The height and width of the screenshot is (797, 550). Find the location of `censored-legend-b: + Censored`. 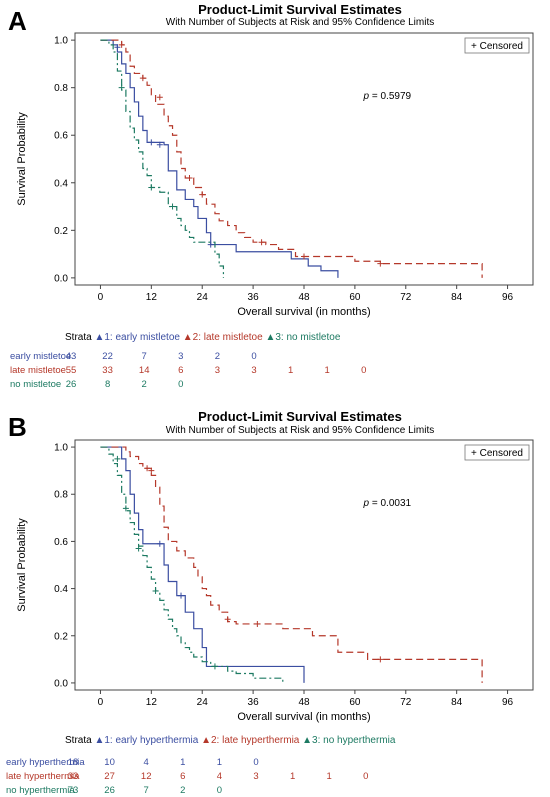

censored-legend-b: + Censored is located at coordinates (497, 453).